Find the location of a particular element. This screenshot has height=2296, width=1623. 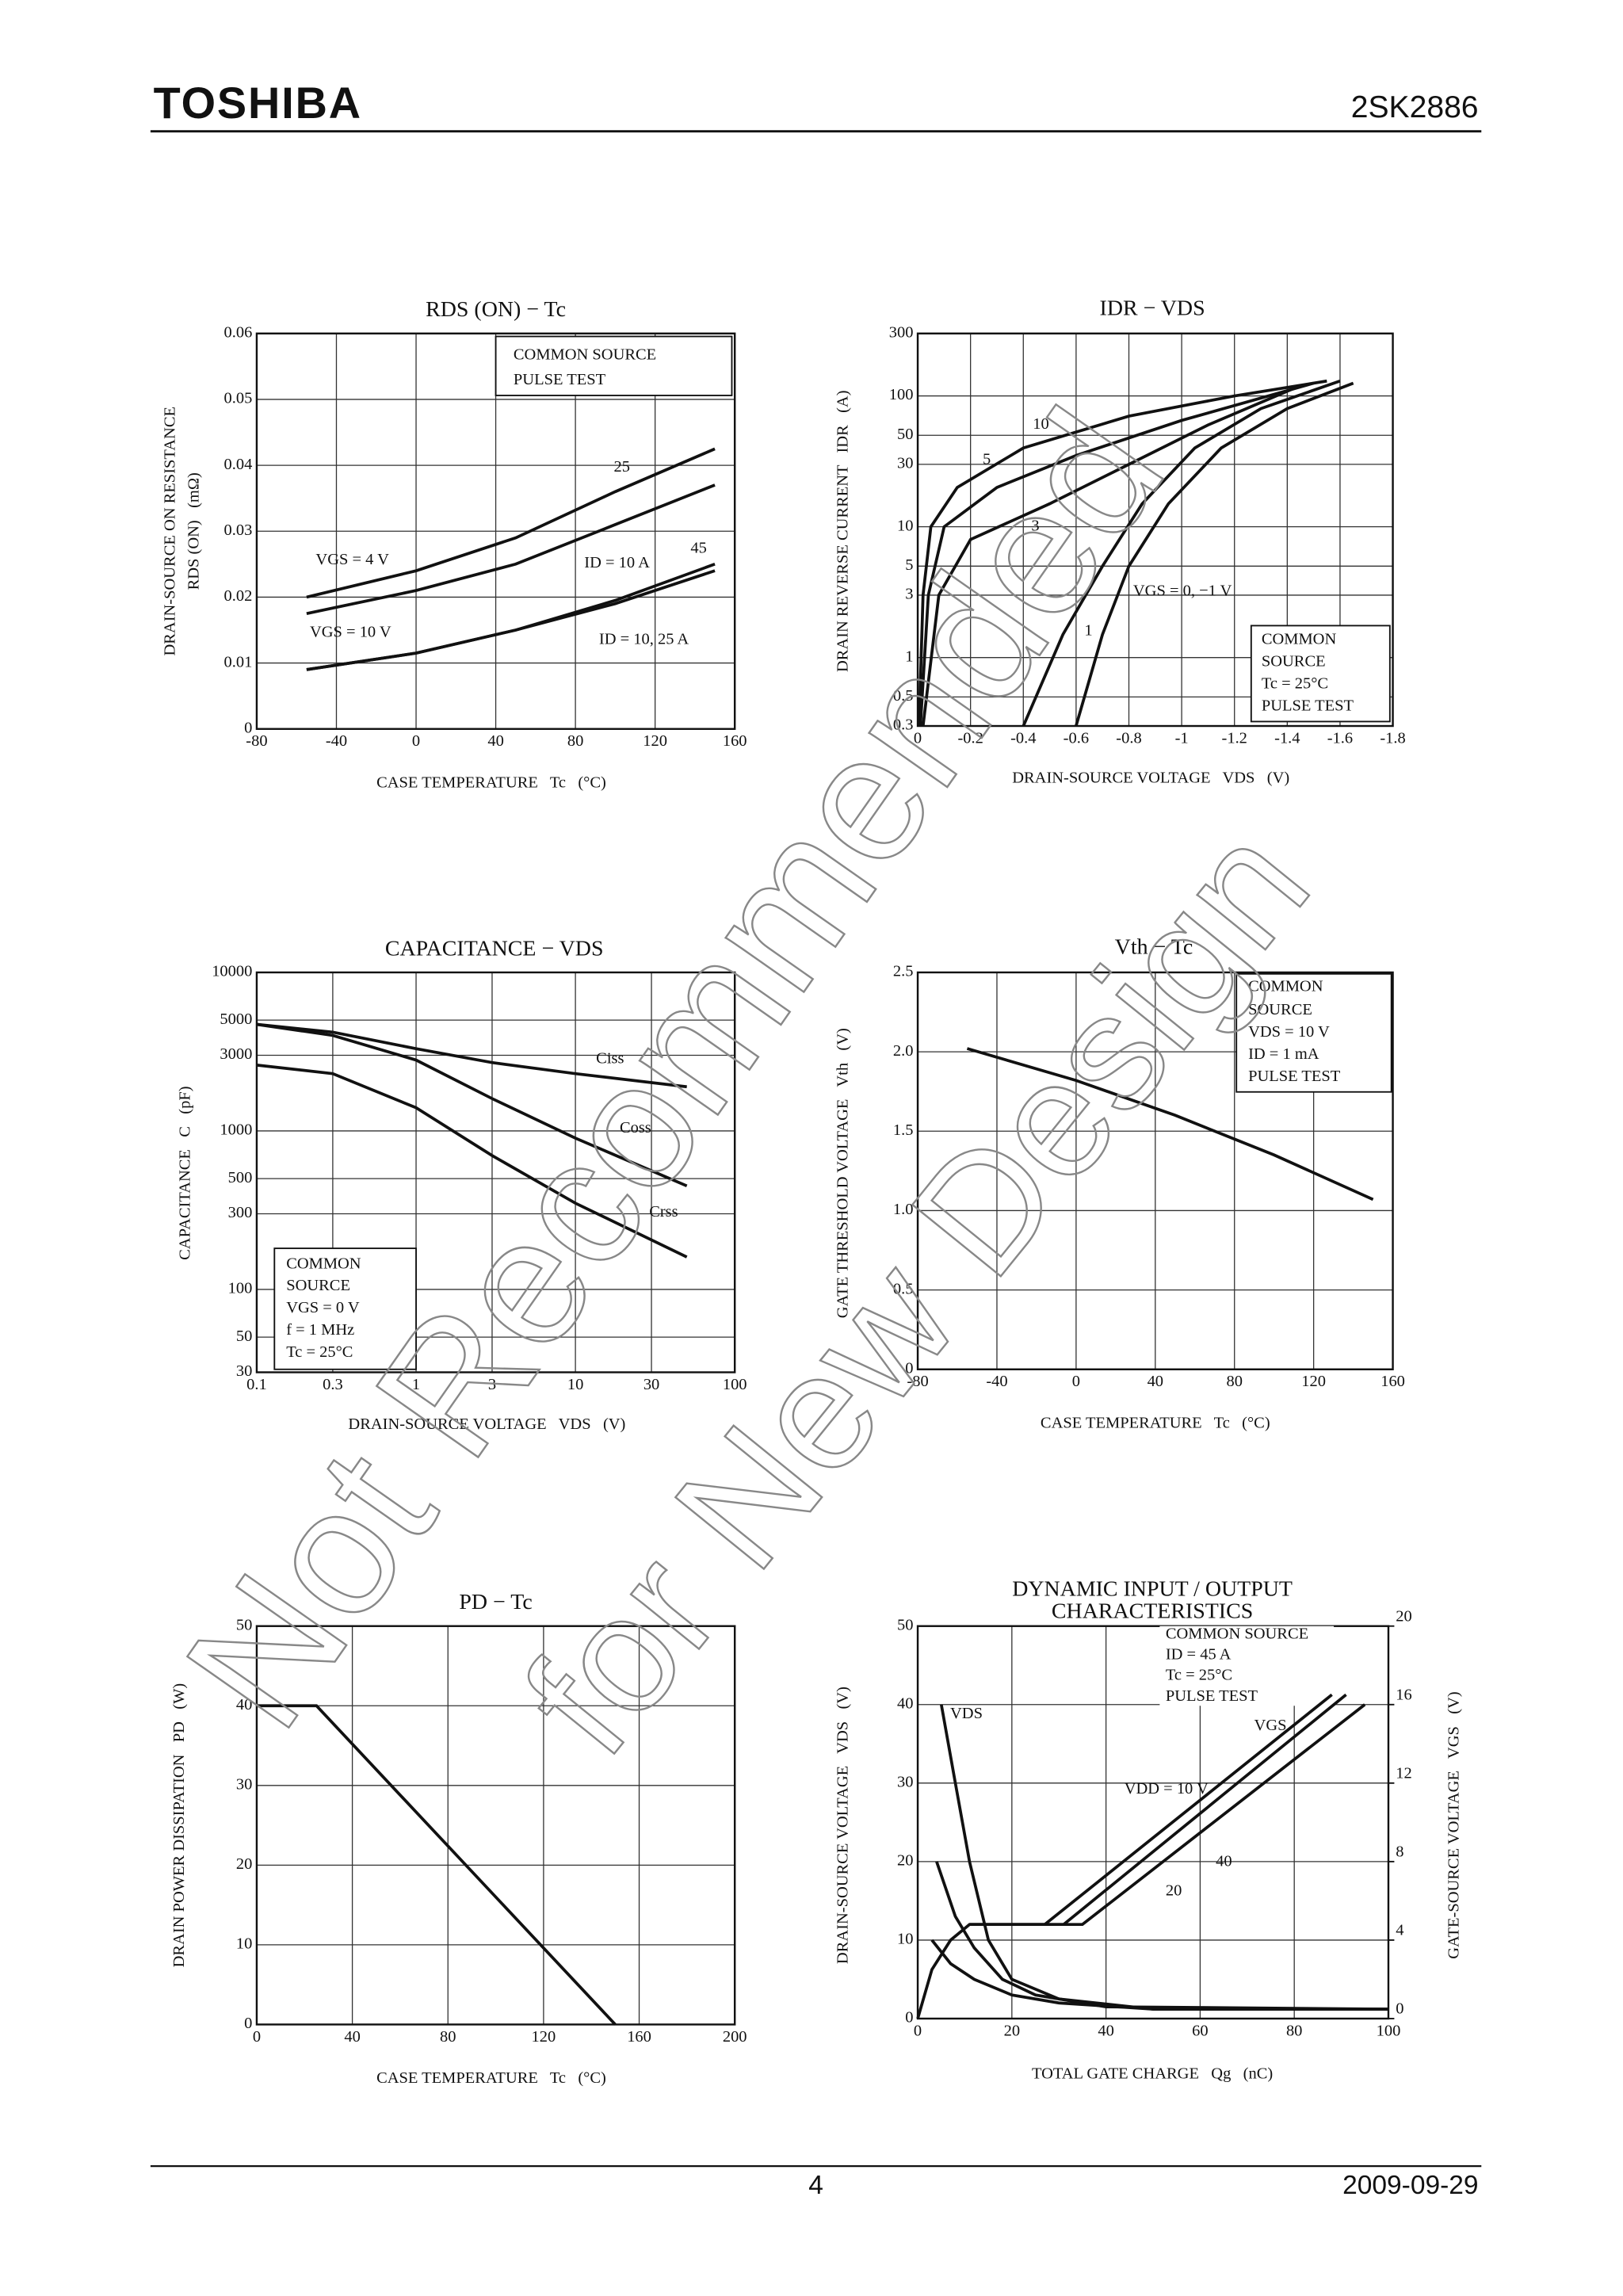

y-tick-label: 0.3 is located at coordinates (903, 725).